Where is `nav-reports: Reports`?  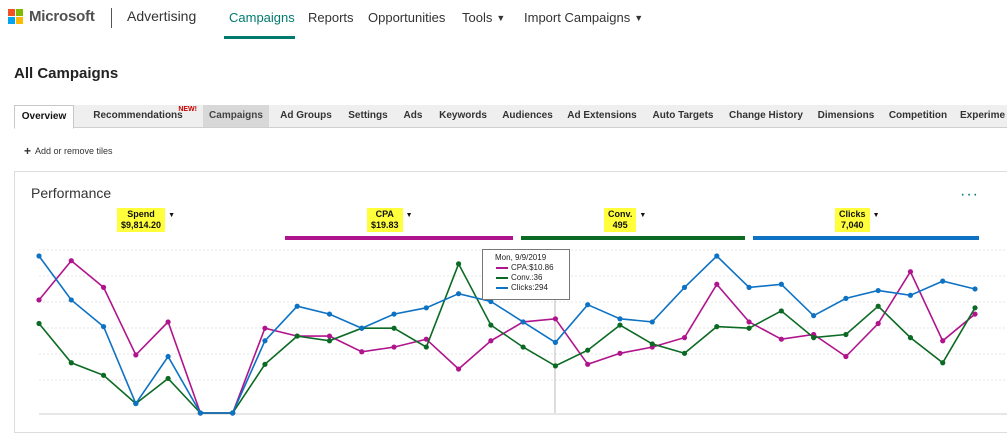
nav-reports: Reports is located at coordinates (331, 17).